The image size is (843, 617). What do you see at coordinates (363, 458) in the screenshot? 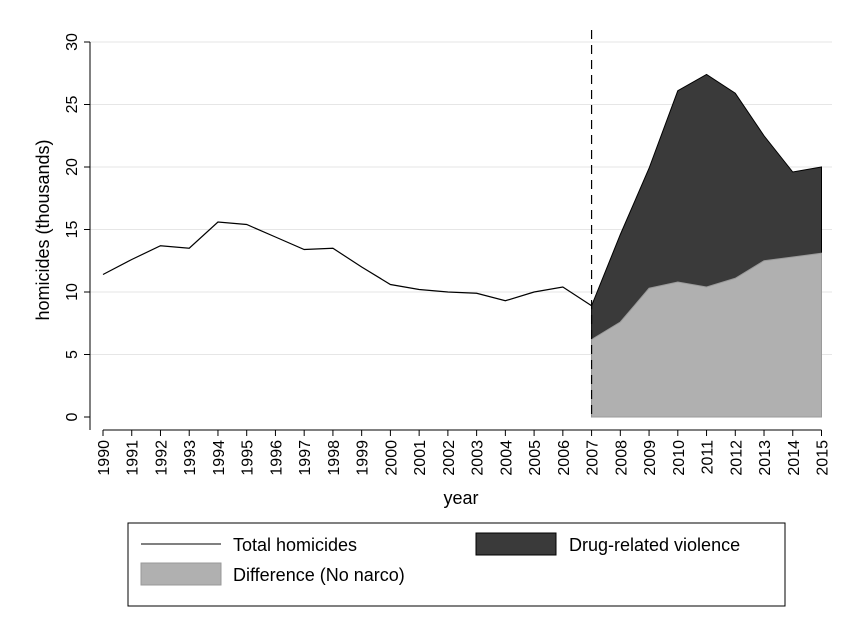
I see `x-tick-label-1999: 1999` at bounding box center [363, 458].